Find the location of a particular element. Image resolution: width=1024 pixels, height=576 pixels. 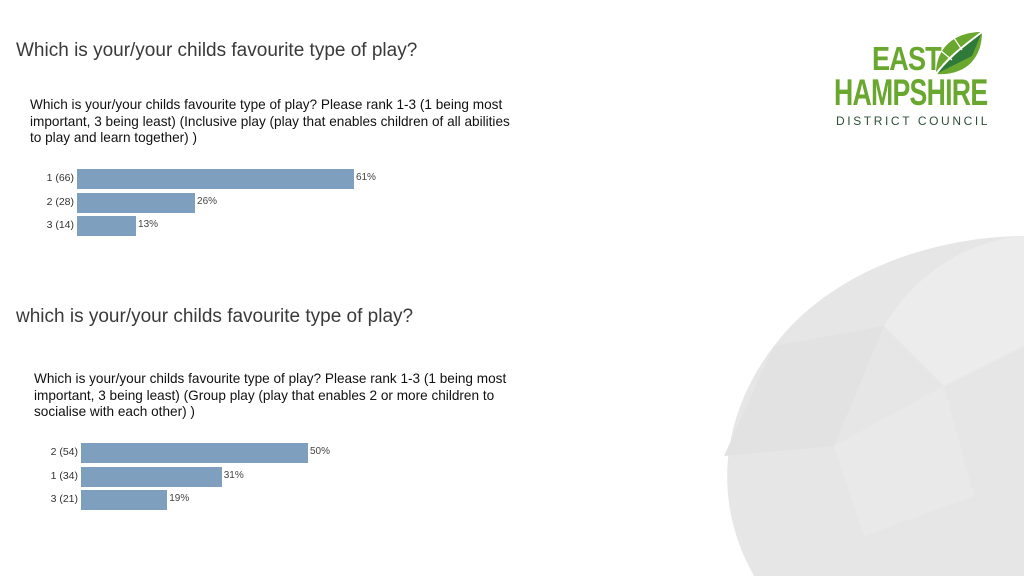

bar-row: 2 (28) 26% is located at coordinates (310, 204).